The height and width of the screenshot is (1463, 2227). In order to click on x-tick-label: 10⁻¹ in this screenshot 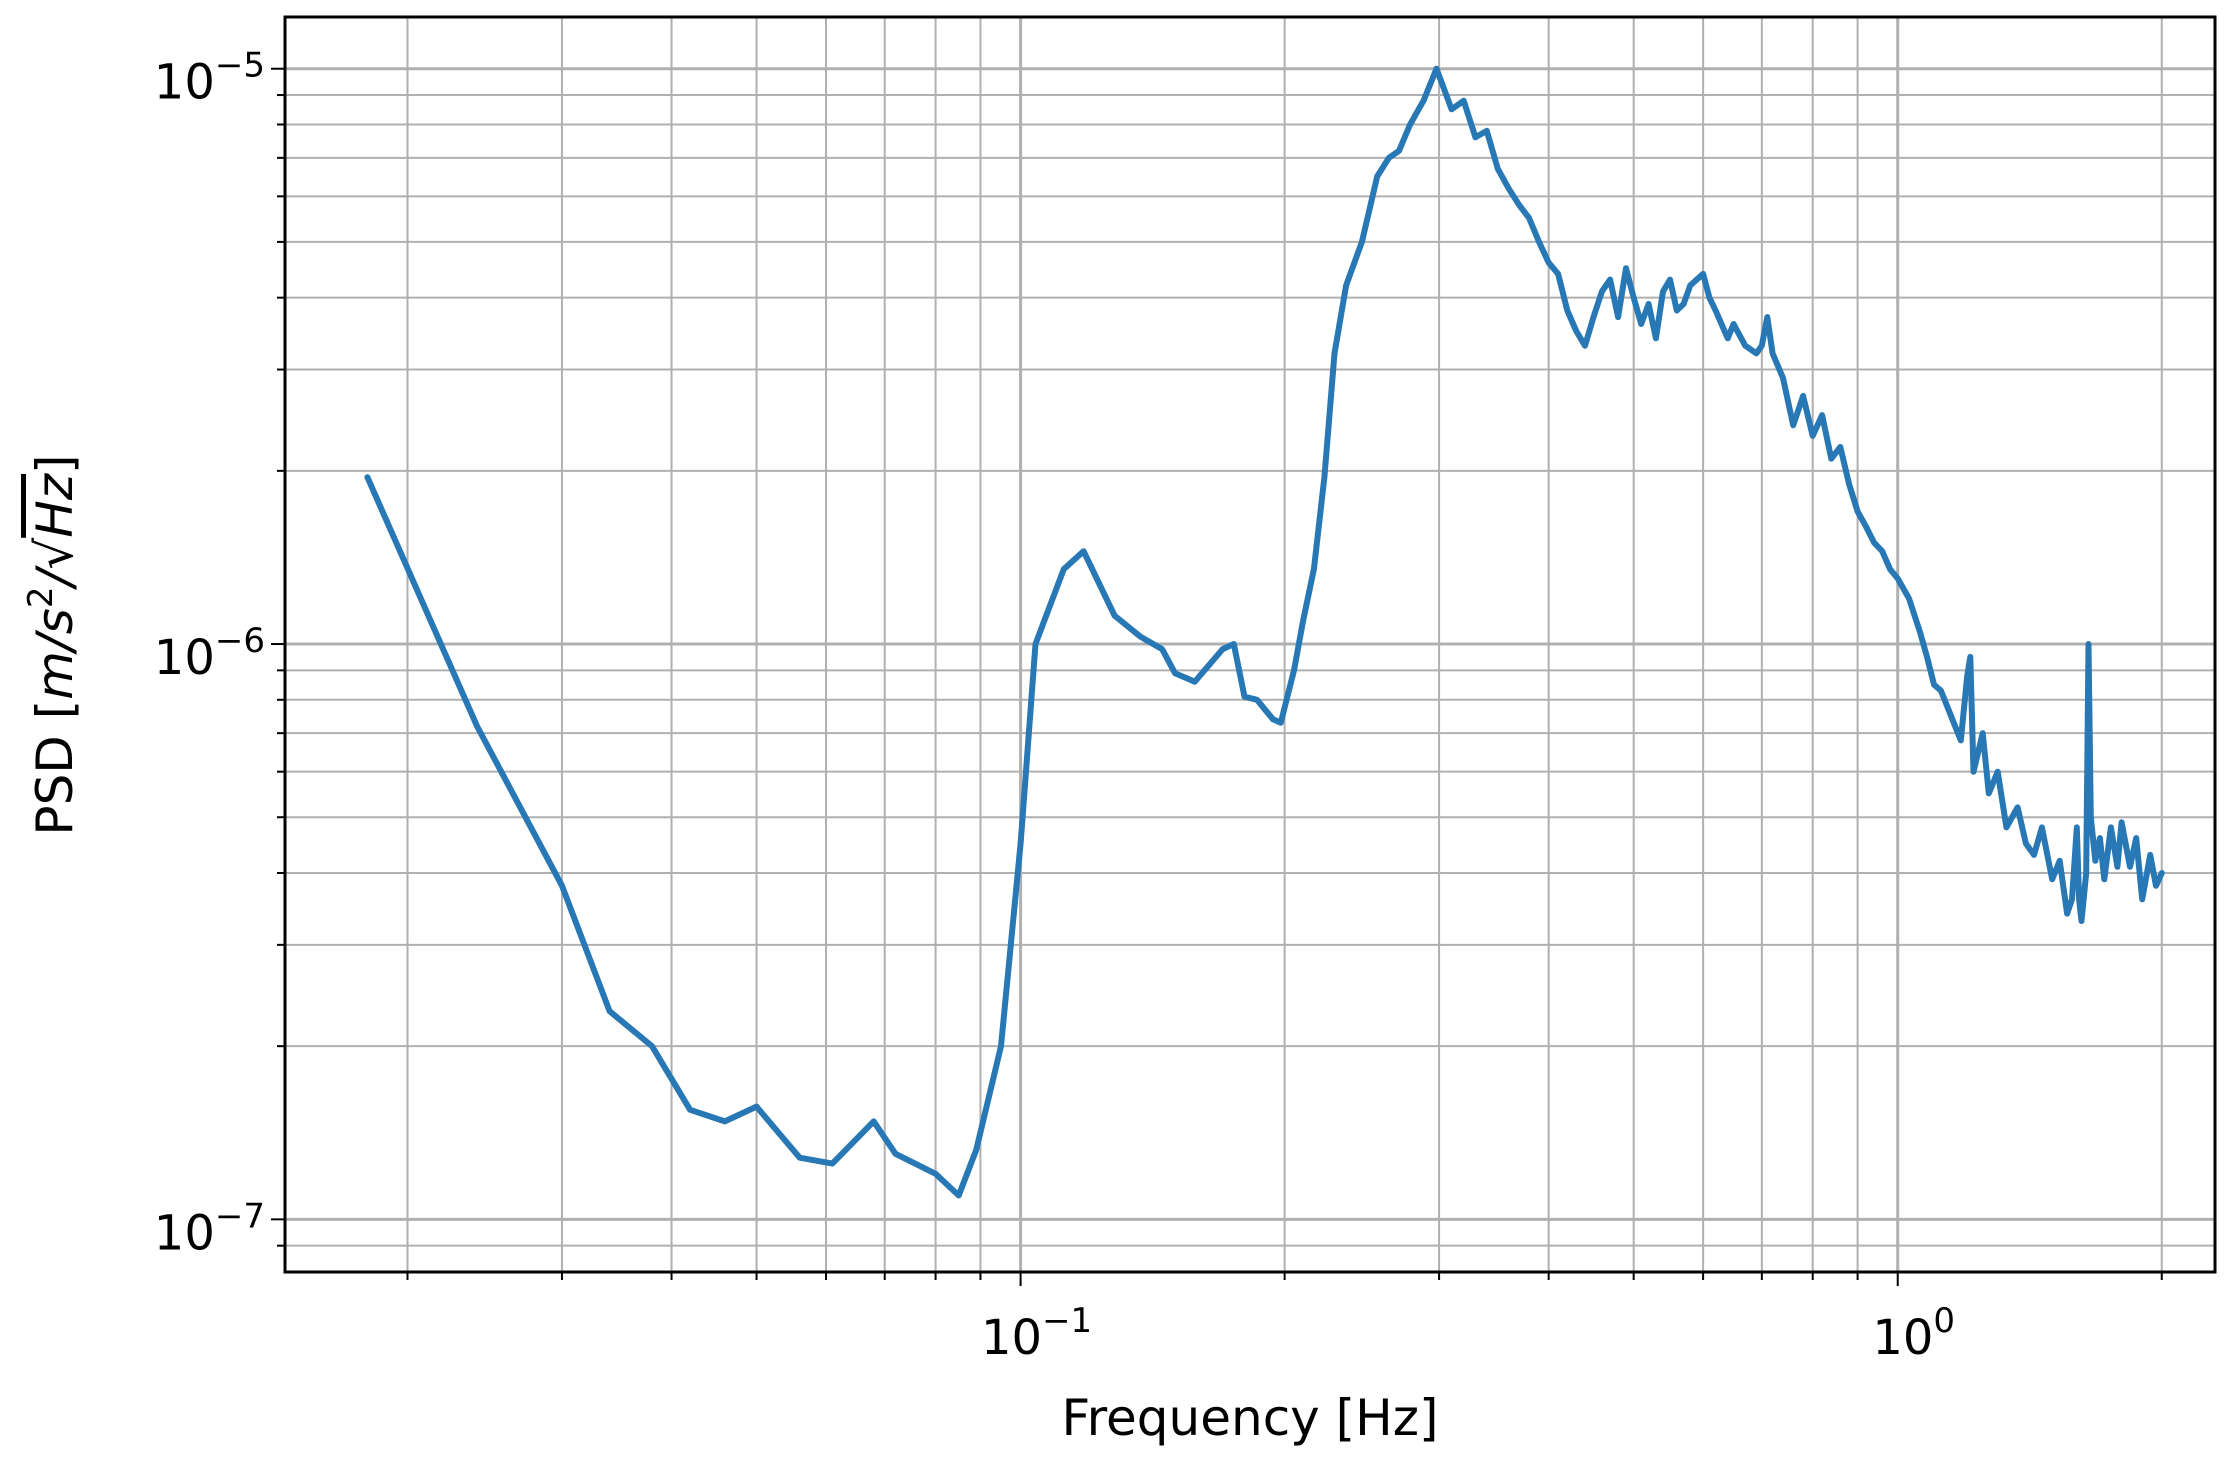, I will do `click(1036, 1333)`.